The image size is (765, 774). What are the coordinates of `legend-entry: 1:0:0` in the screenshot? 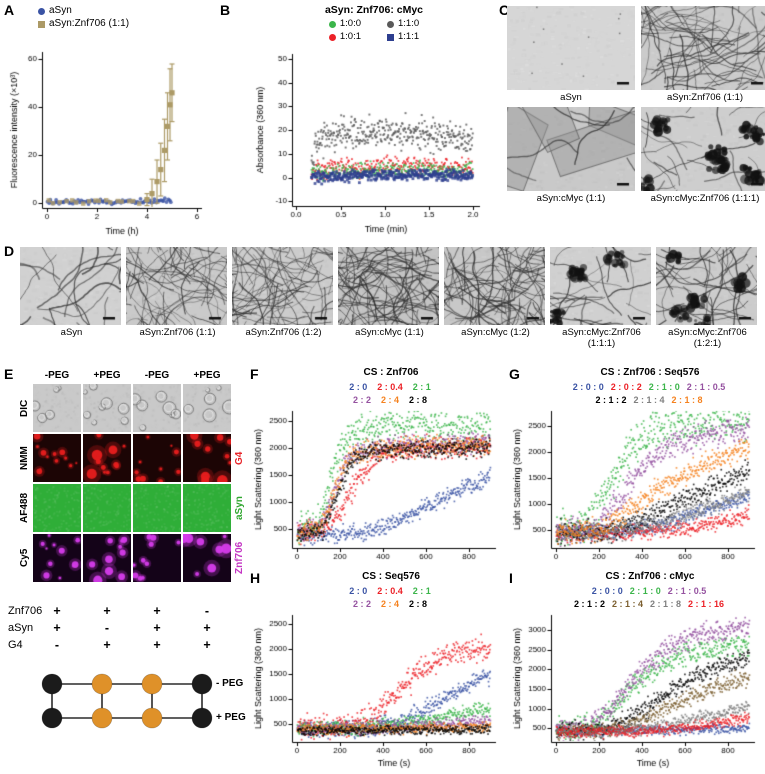 It's located at (344, 24).